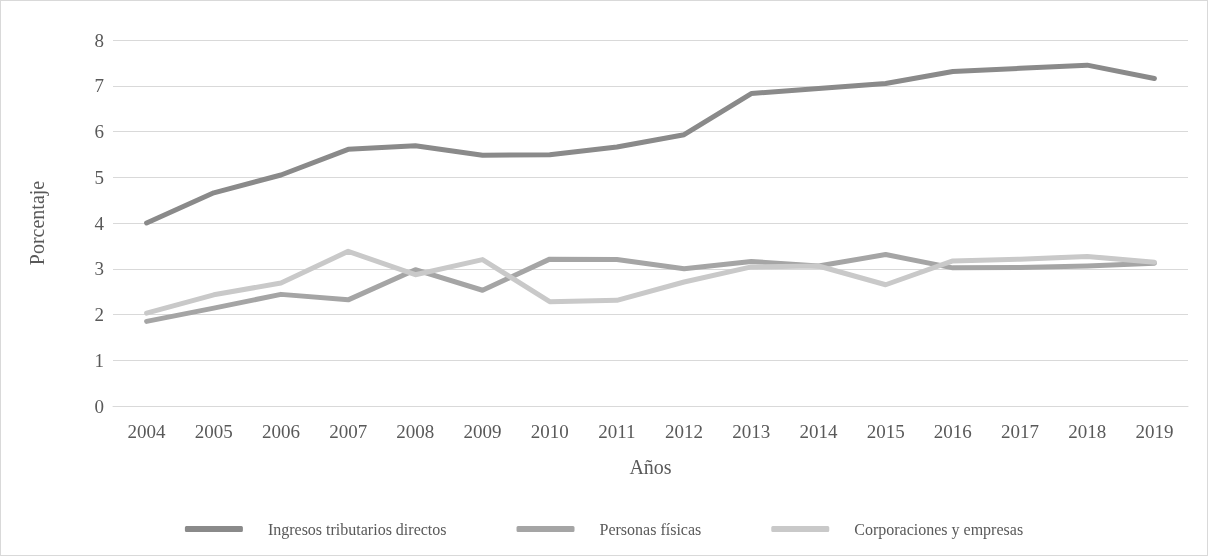 The width and height of the screenshot is (1208, 556). I want to click on y-axis-title: Porcentaje, so click(37, 223).